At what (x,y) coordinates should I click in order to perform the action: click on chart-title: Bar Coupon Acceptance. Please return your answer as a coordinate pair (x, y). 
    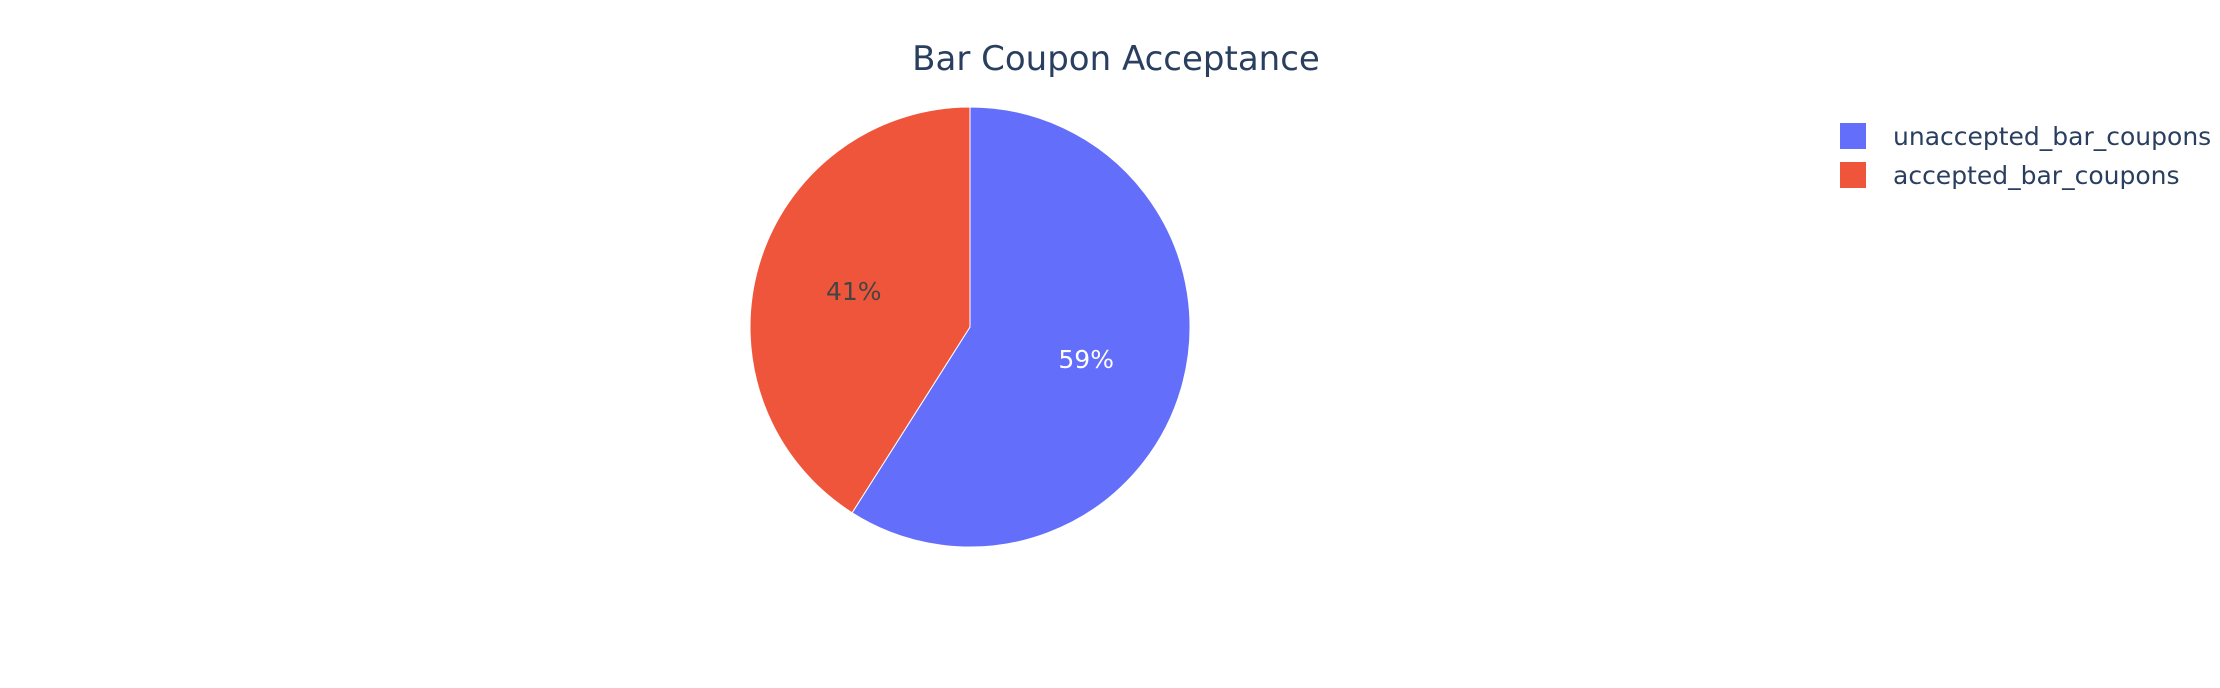
    Looking at the image, I should click on (1116, 59).